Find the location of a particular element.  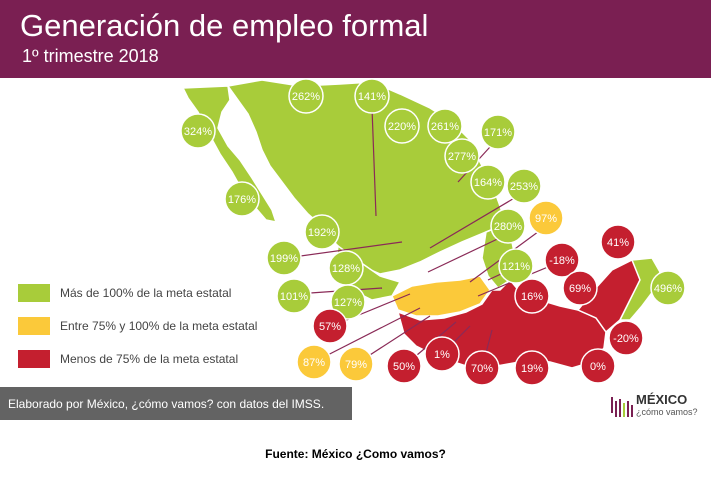

state-value: -20% is located at coordinates (626, 339).